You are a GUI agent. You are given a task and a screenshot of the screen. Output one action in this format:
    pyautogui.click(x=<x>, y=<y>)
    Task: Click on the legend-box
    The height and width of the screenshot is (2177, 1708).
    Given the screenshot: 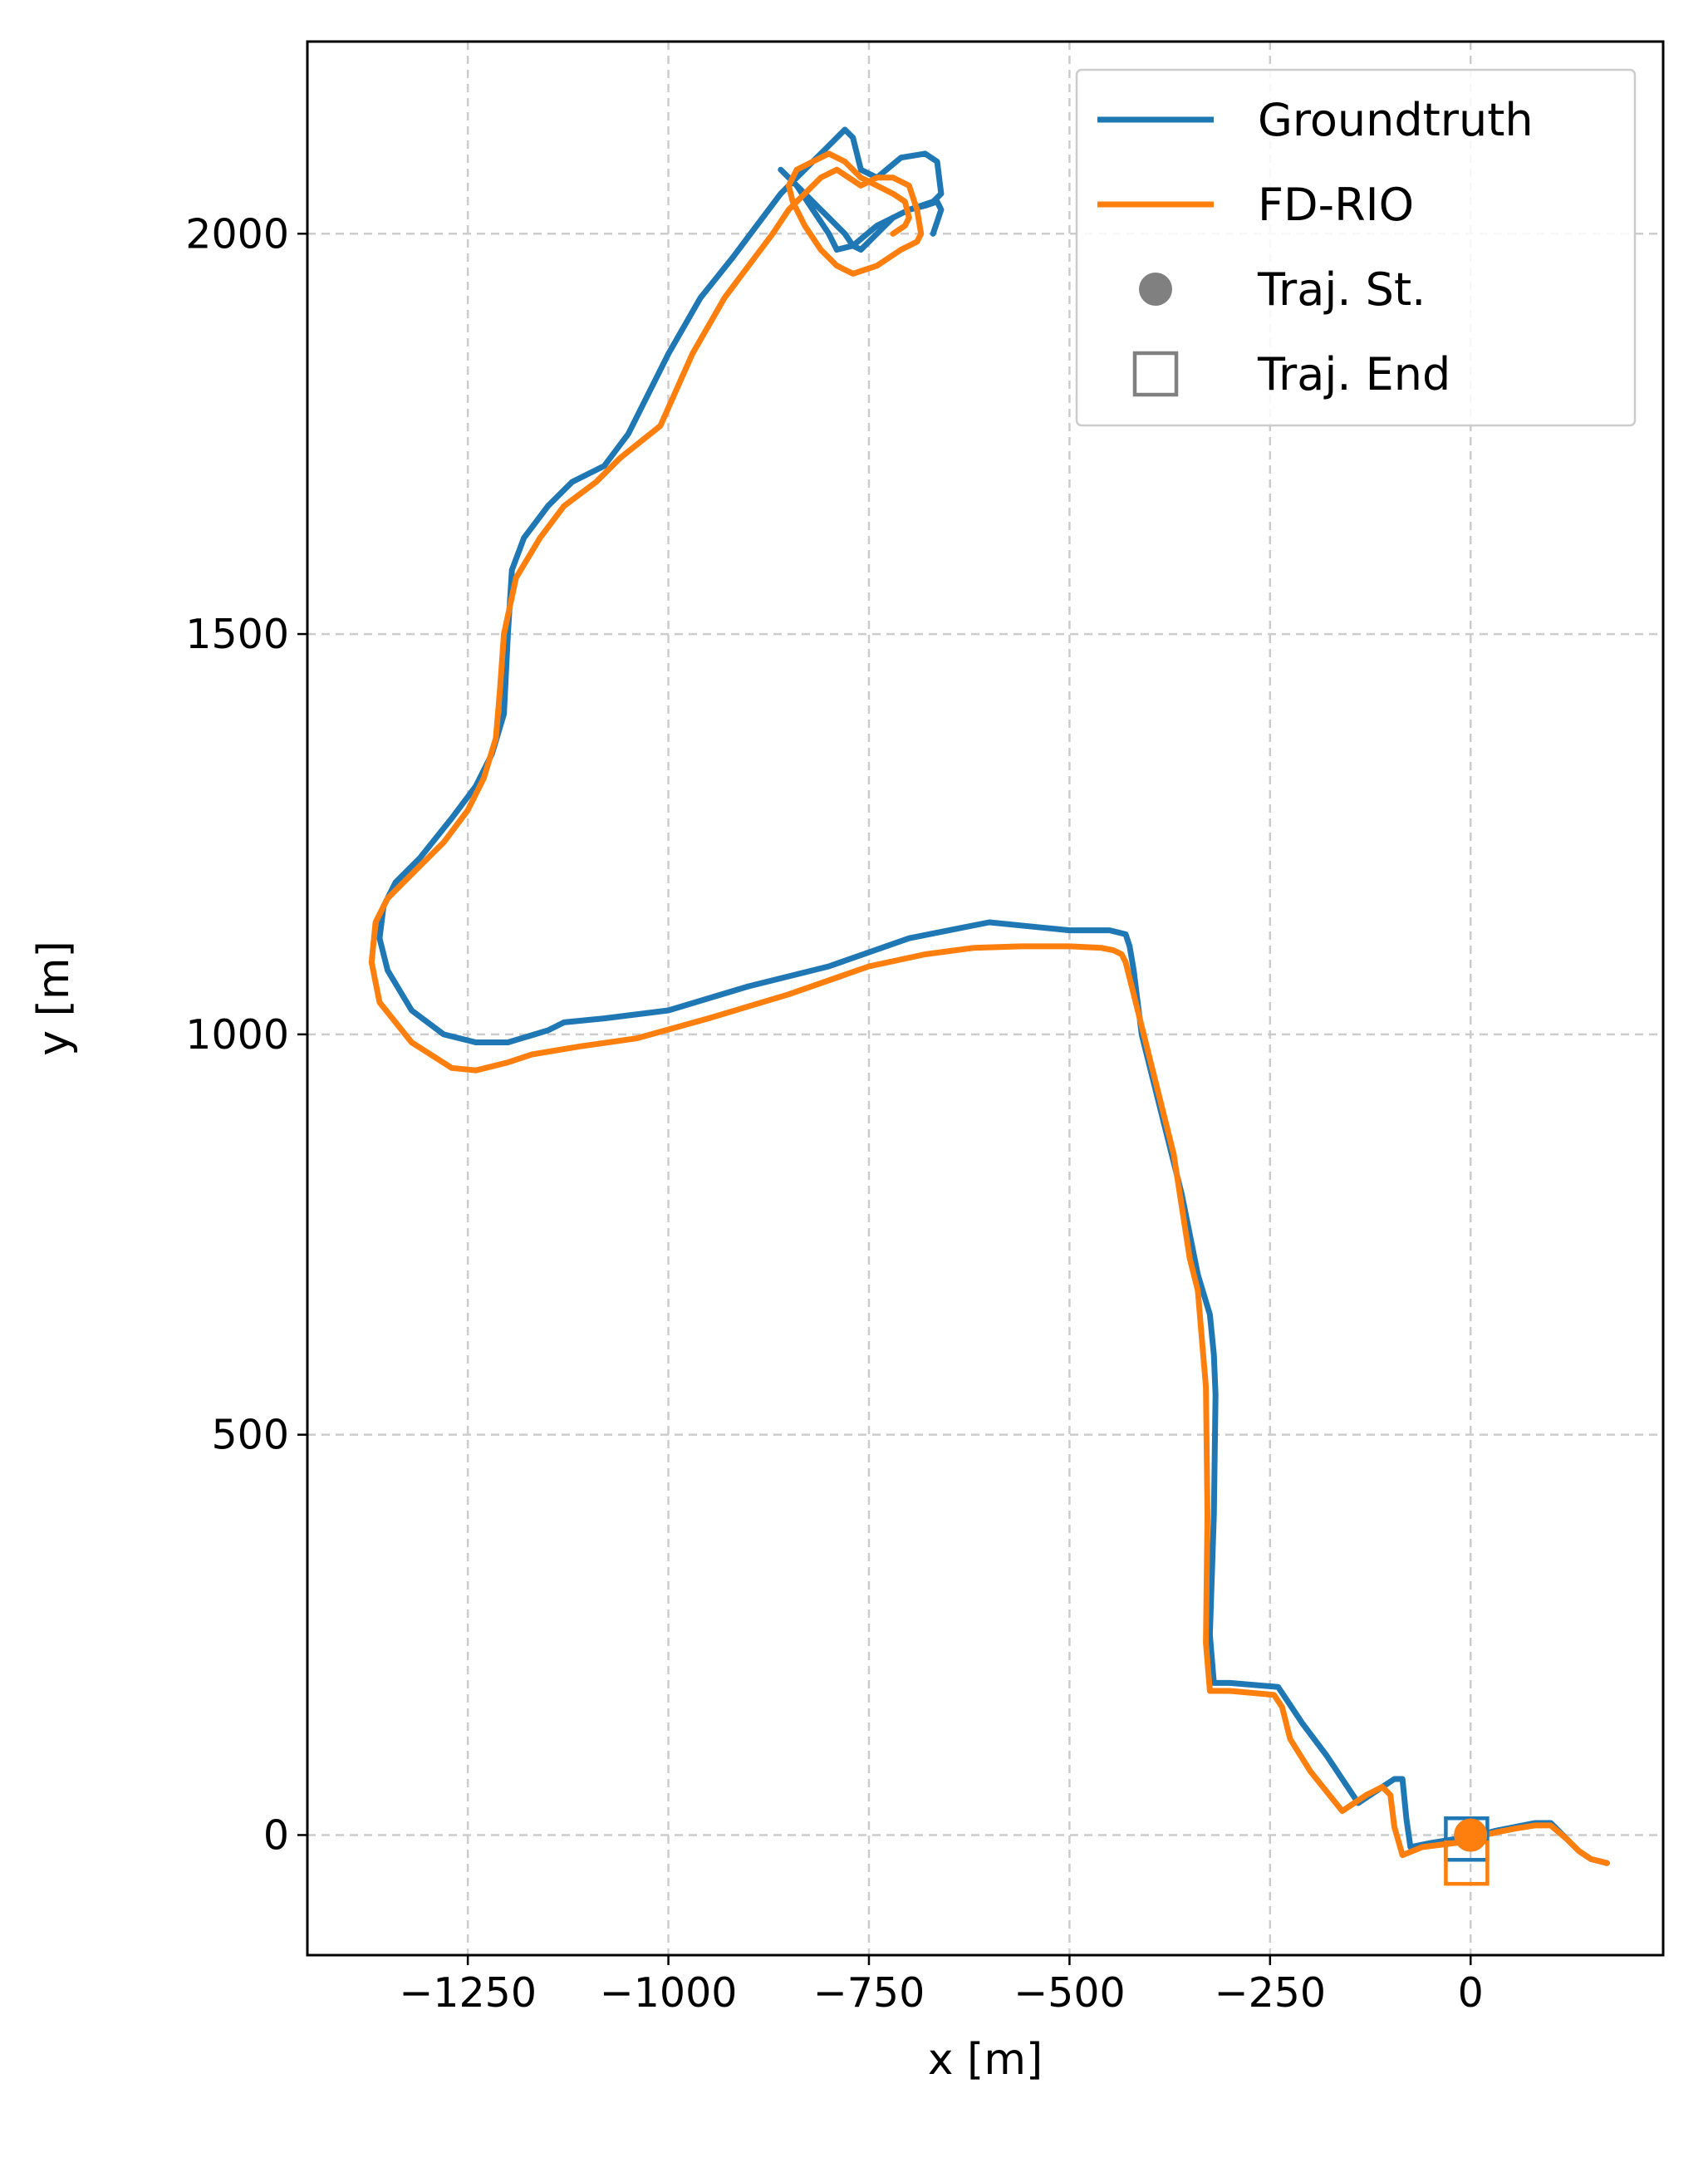 What is the action you would take?
    pyautogui.click(x=1356, y=247)
    